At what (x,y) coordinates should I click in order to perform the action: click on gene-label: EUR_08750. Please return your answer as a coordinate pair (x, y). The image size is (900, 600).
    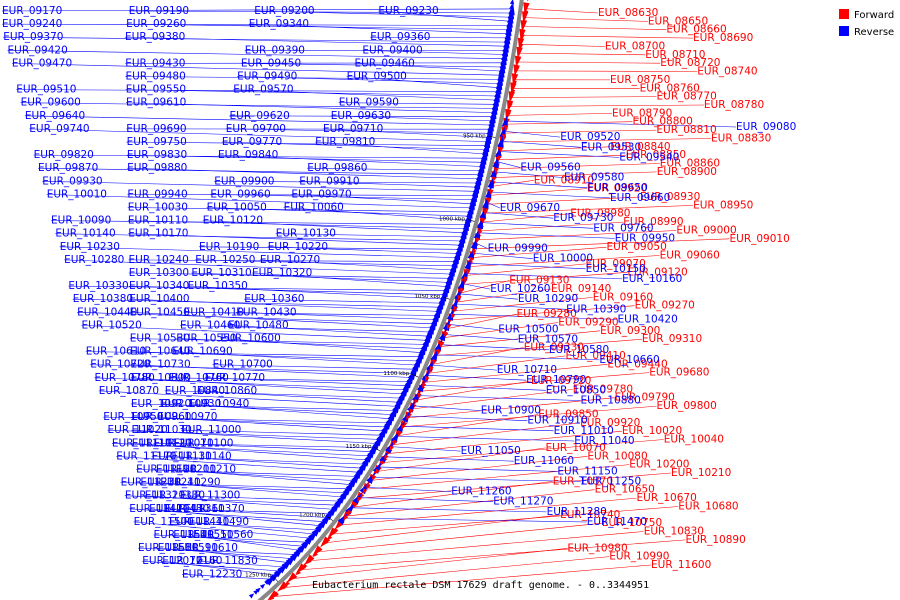
    Looking at the image, I should click on (640, 80).